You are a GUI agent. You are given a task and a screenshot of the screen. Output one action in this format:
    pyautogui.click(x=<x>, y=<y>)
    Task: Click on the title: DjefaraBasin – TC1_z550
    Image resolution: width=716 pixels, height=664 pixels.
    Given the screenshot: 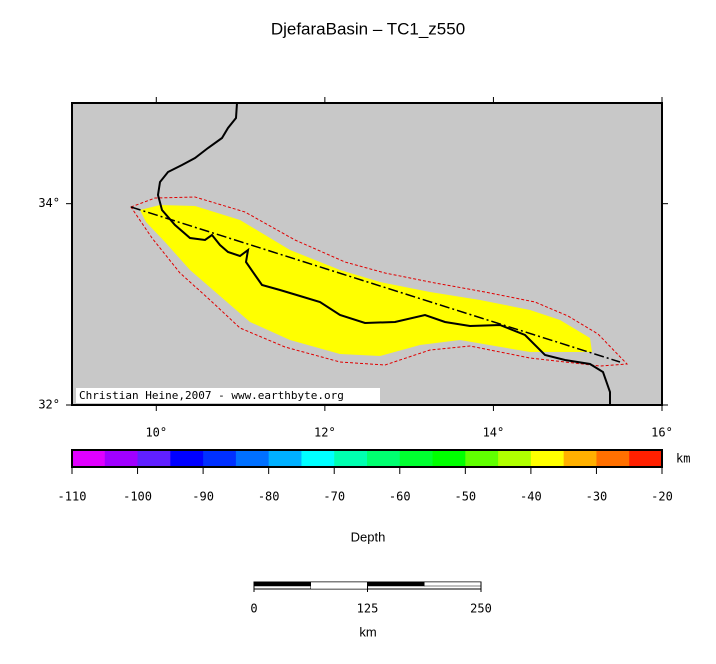 What is the action you would take?
    pyautogui.click(x=368, y=28)
    